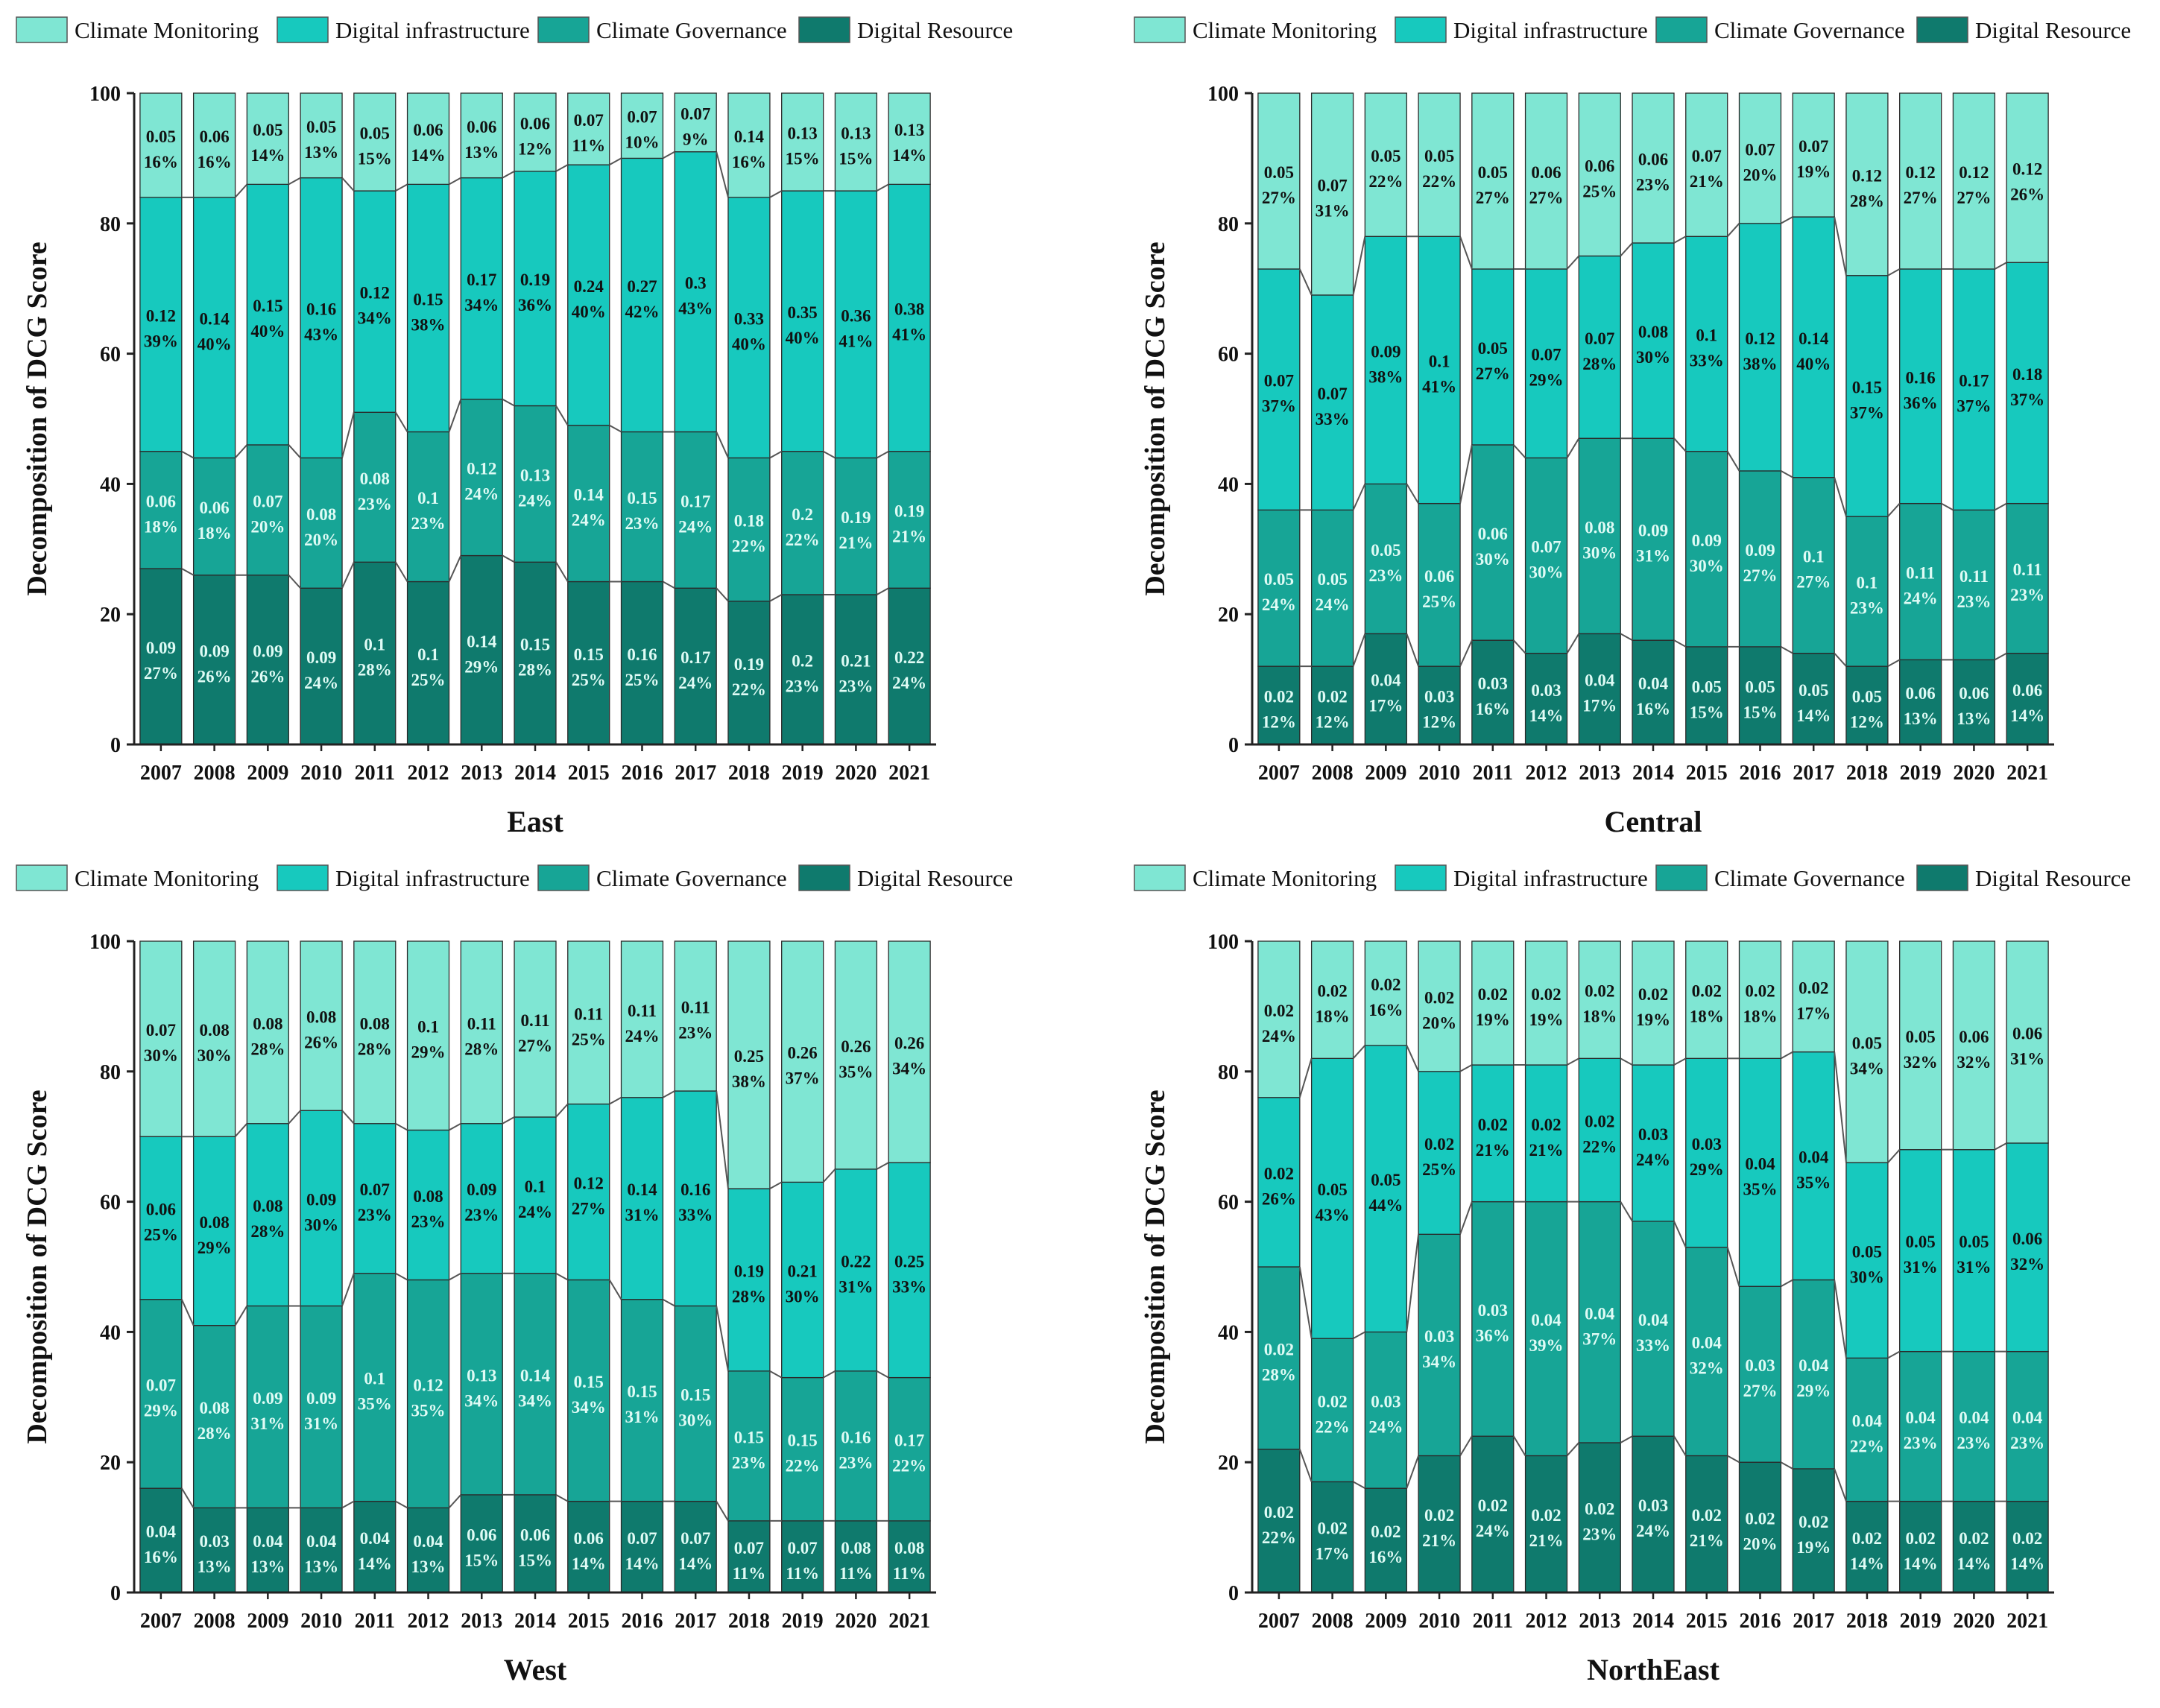  I want to click on x-tick-label: 2011, so click(1493, 773).